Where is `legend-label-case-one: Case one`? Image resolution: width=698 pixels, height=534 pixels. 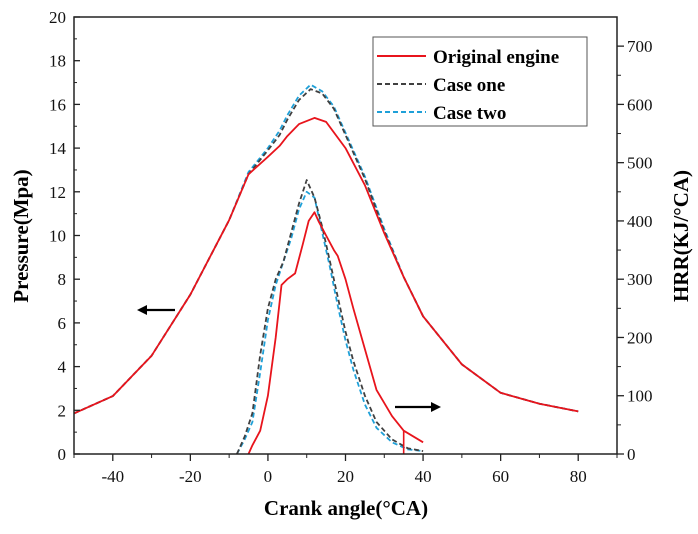
legend-label-case-one: Case one is located at coordinates (469, 85).